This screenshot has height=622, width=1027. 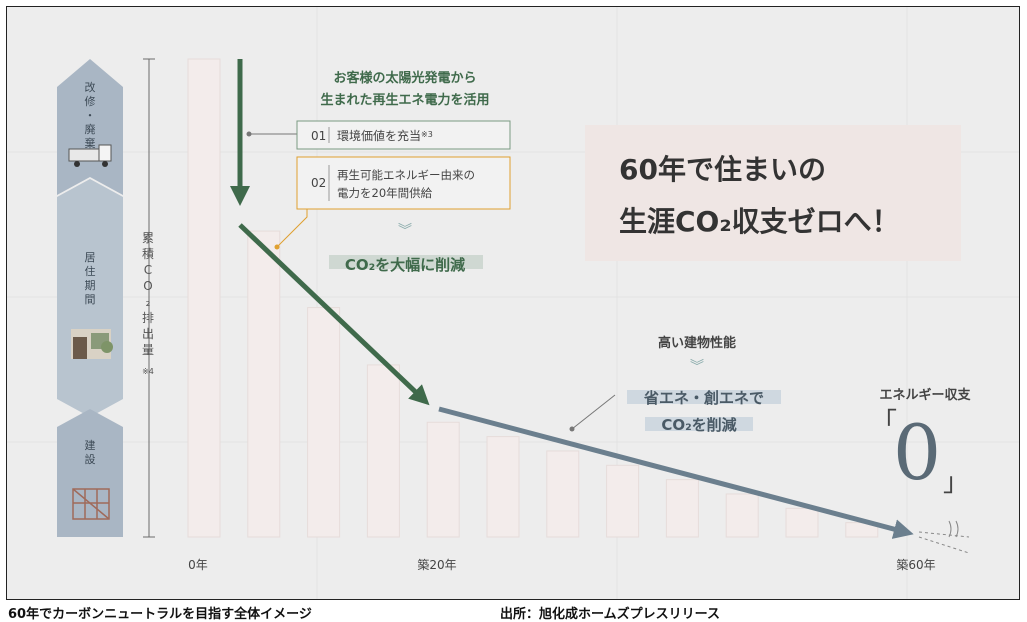 I want to click on arrow-slate-diagonal, so click(x=676, y=472).